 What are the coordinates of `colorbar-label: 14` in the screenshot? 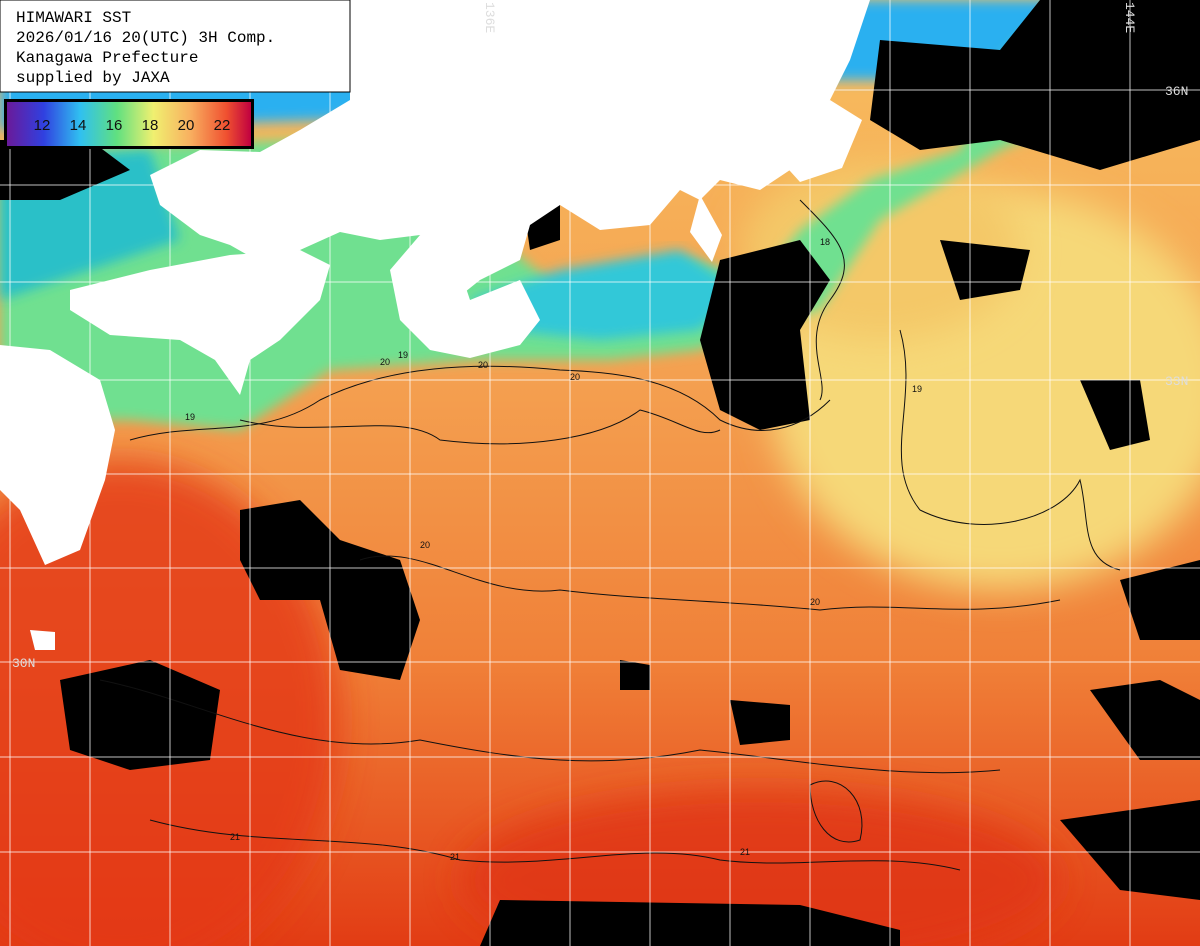 It's located at (78, 125).